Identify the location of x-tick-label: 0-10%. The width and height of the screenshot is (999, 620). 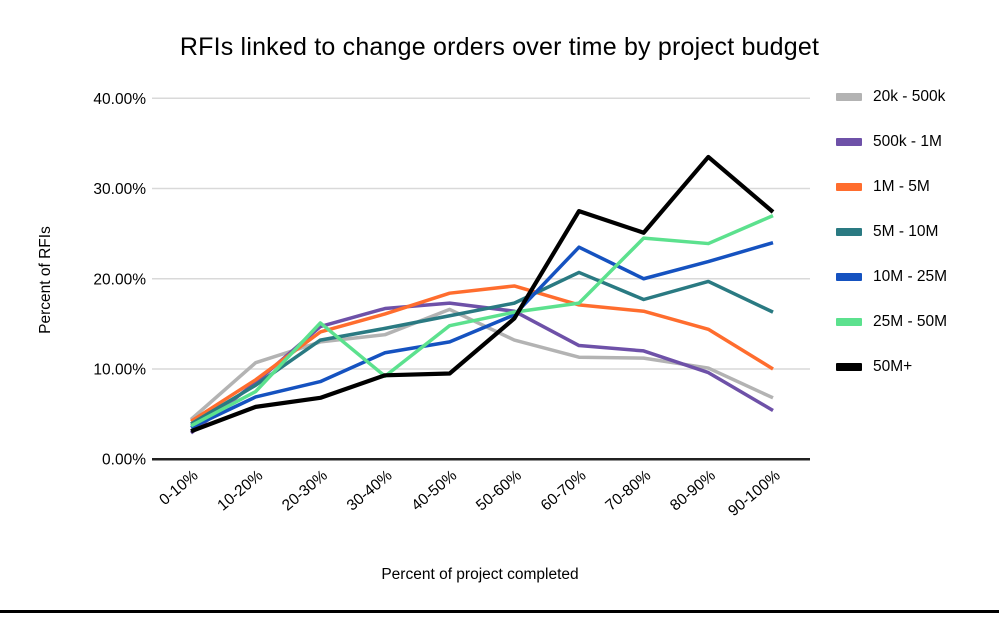
(178, 488).